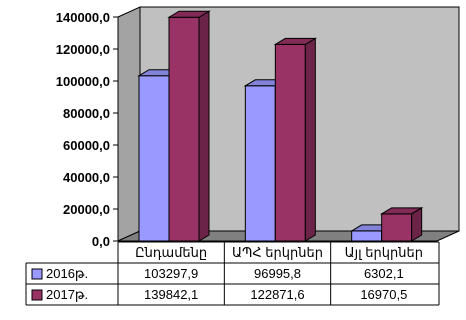 The height and width of the screenshot is (320, 466). I want to click on data-value: 16970,5, so click(383, 294).